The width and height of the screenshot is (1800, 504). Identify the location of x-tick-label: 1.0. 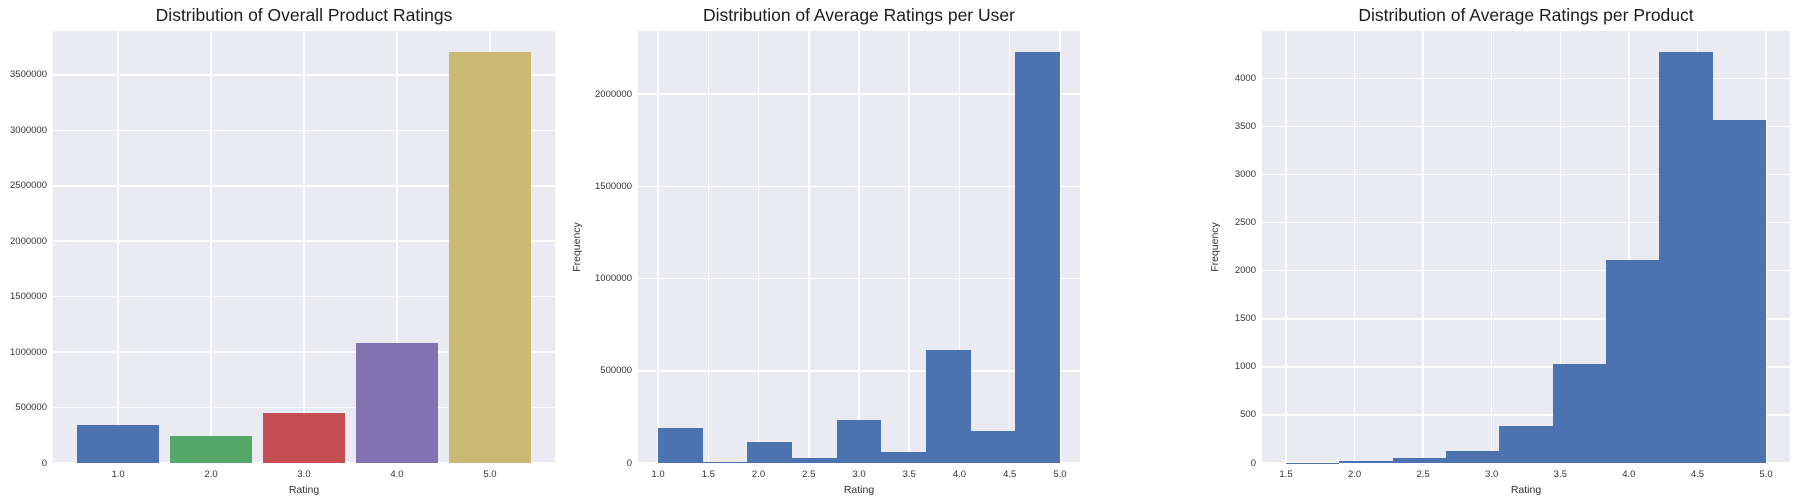
(658, 474).